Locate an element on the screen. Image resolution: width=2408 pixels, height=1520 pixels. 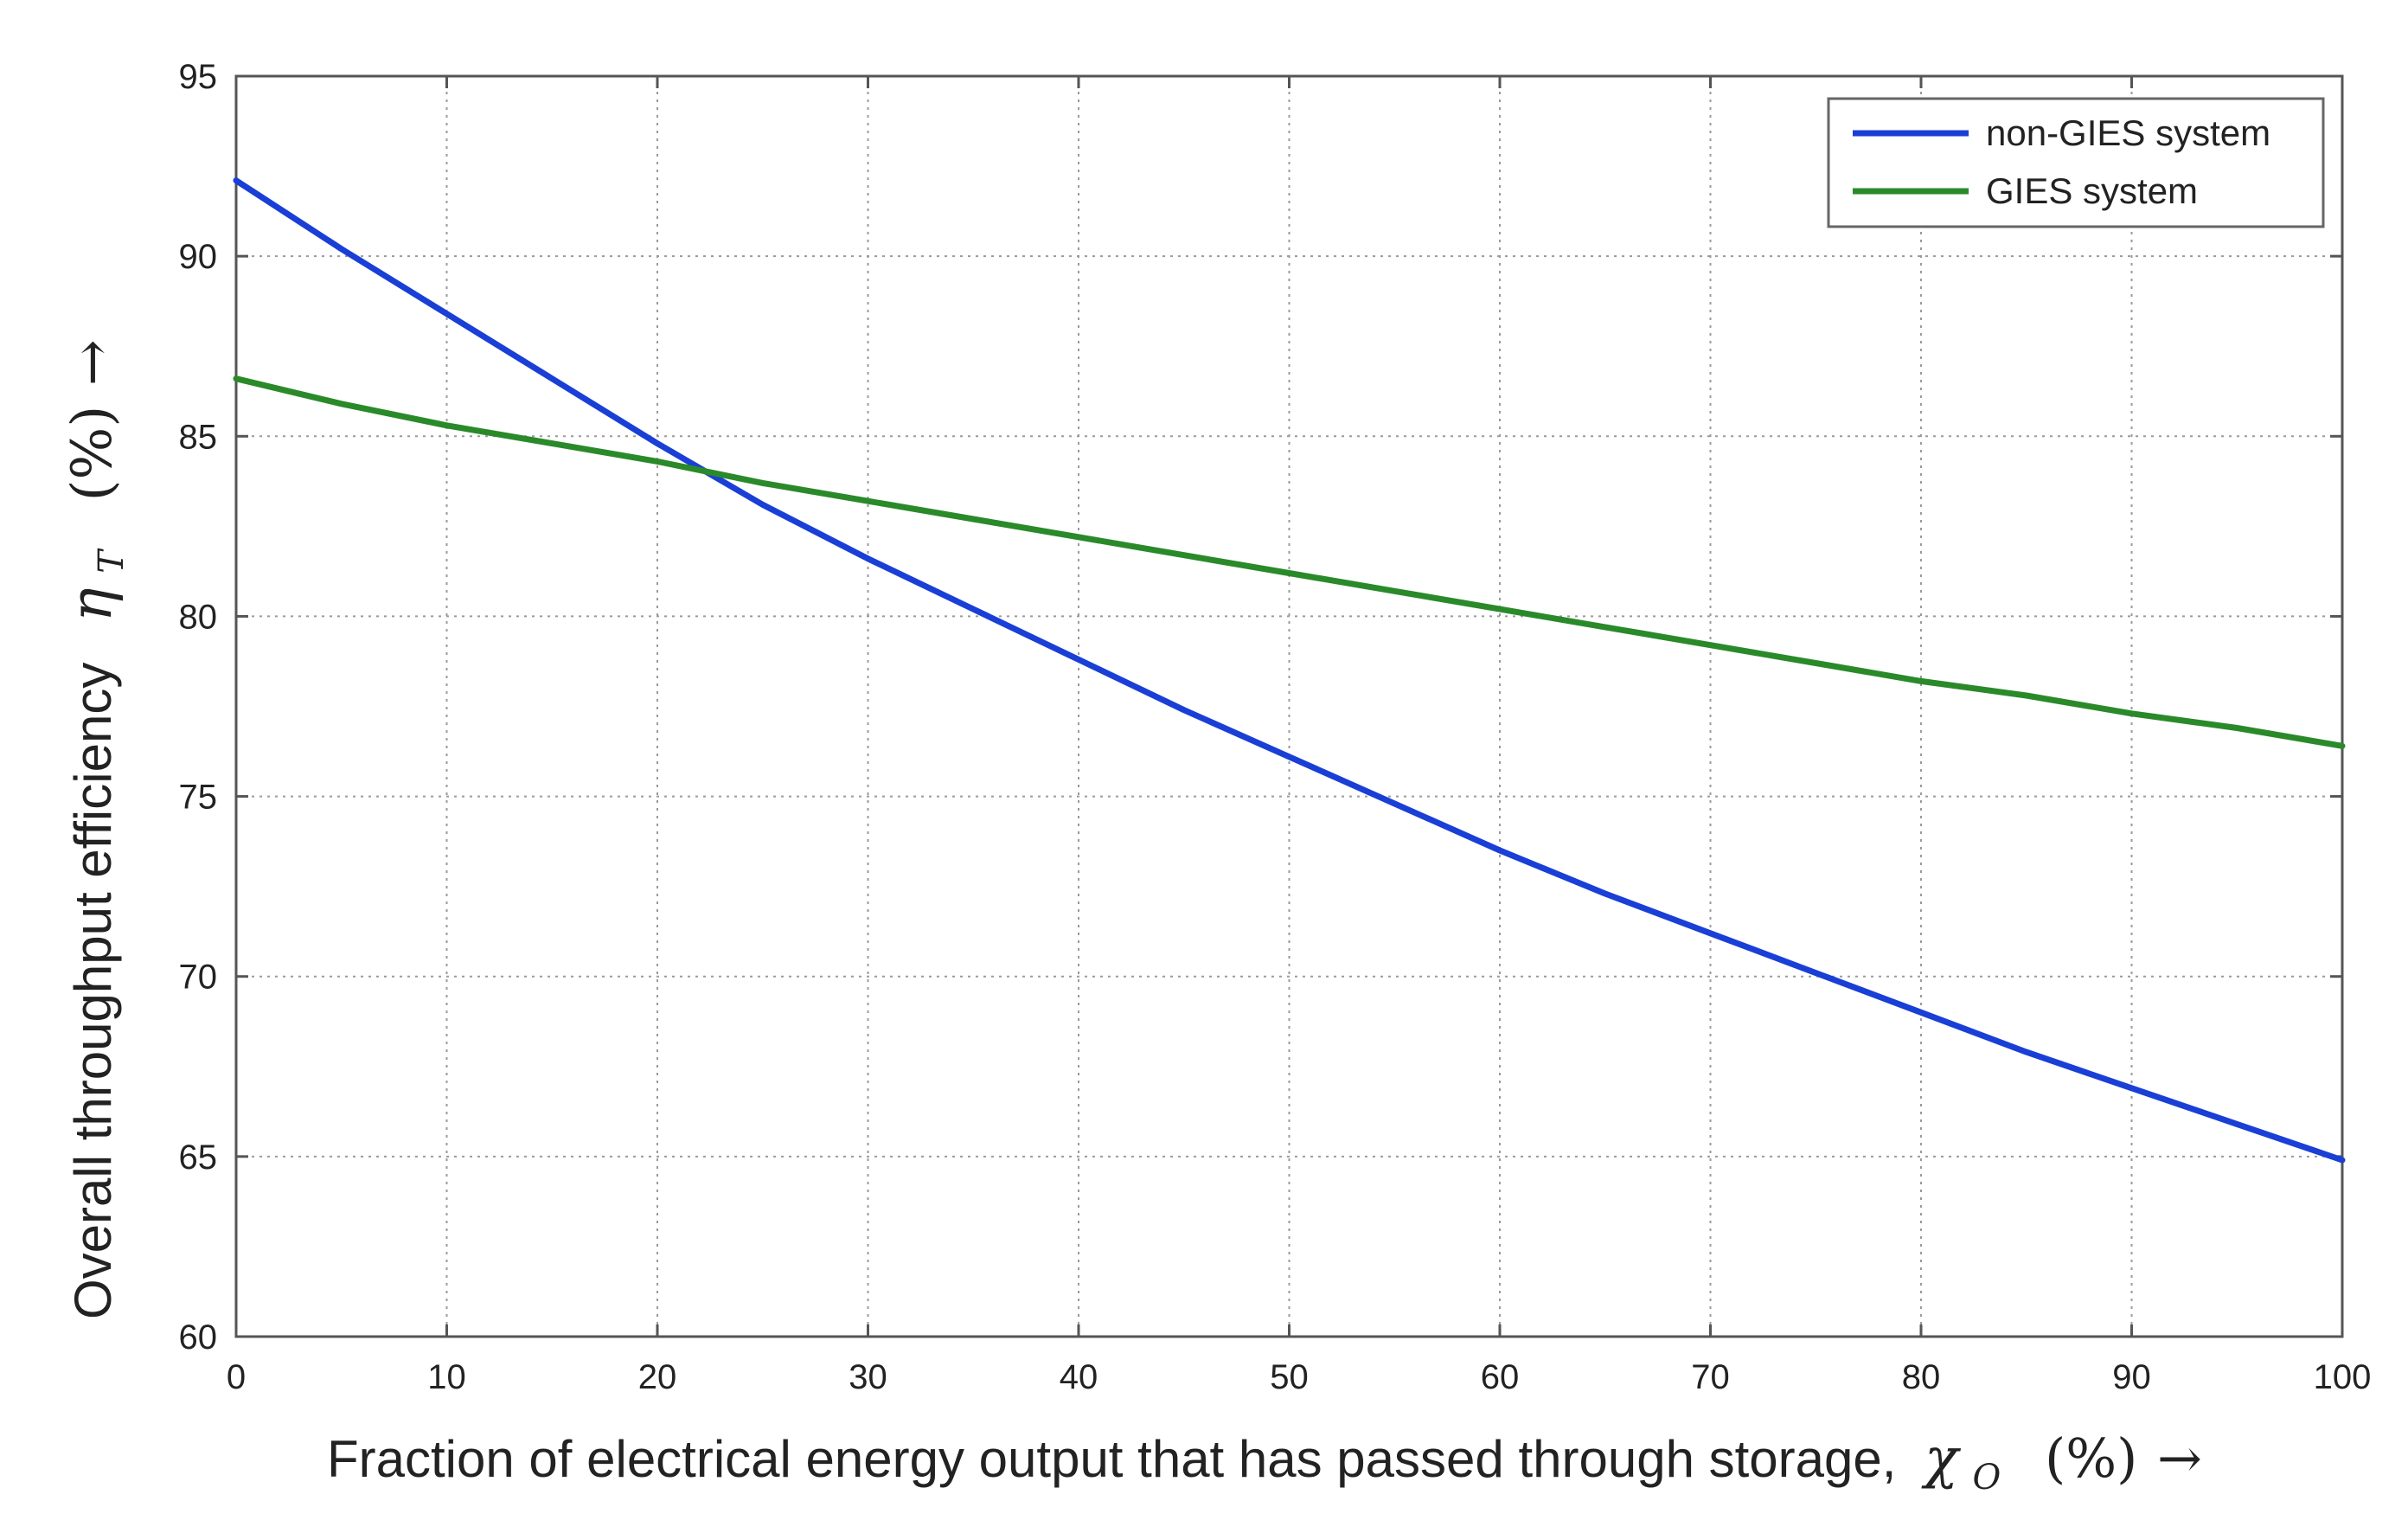
legend: non-GIES system GIES system is located at coordinates (2076, 162).